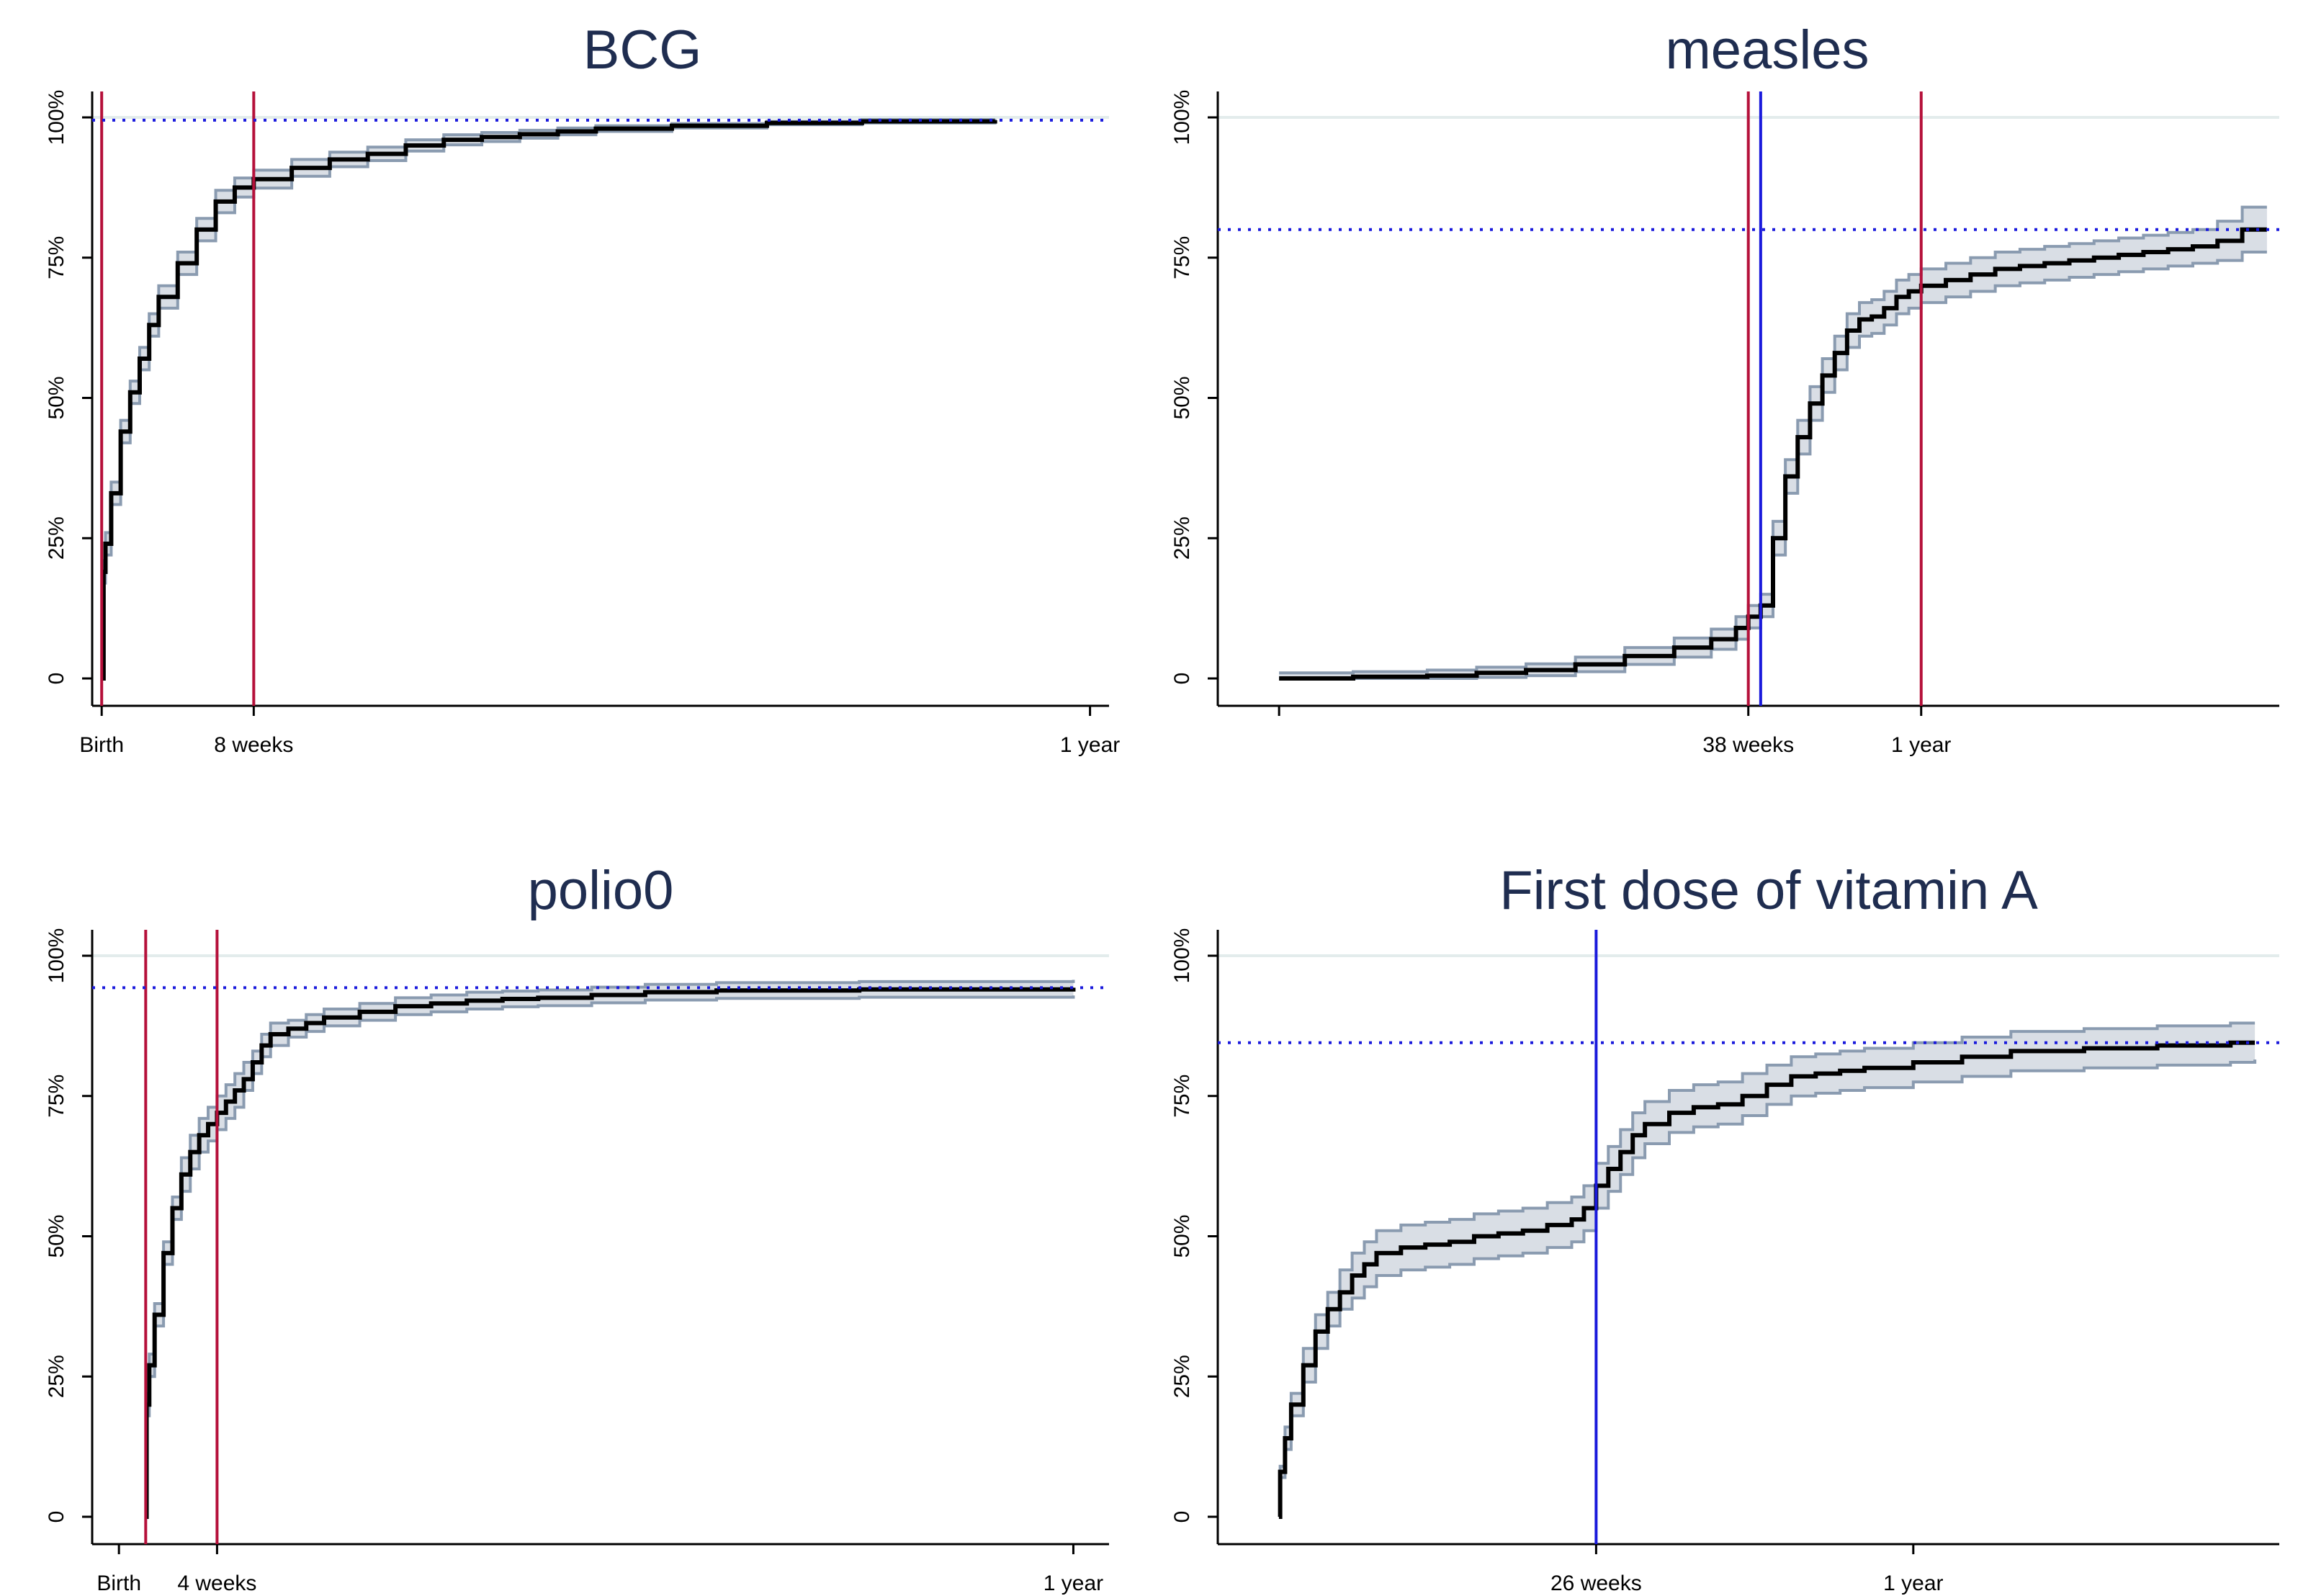 This screenshot has width=2316, height=1596. What do you see at coordinates (1769, 891) in the screenshot?
I see `panel-title: First dose of vitamin A` at bounding box center [1769, 891].